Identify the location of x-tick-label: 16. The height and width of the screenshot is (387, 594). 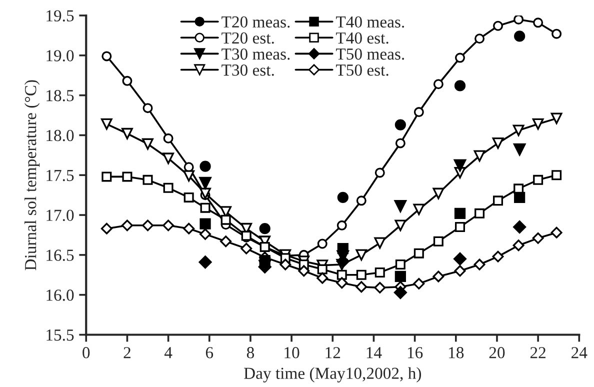
(415, 352).